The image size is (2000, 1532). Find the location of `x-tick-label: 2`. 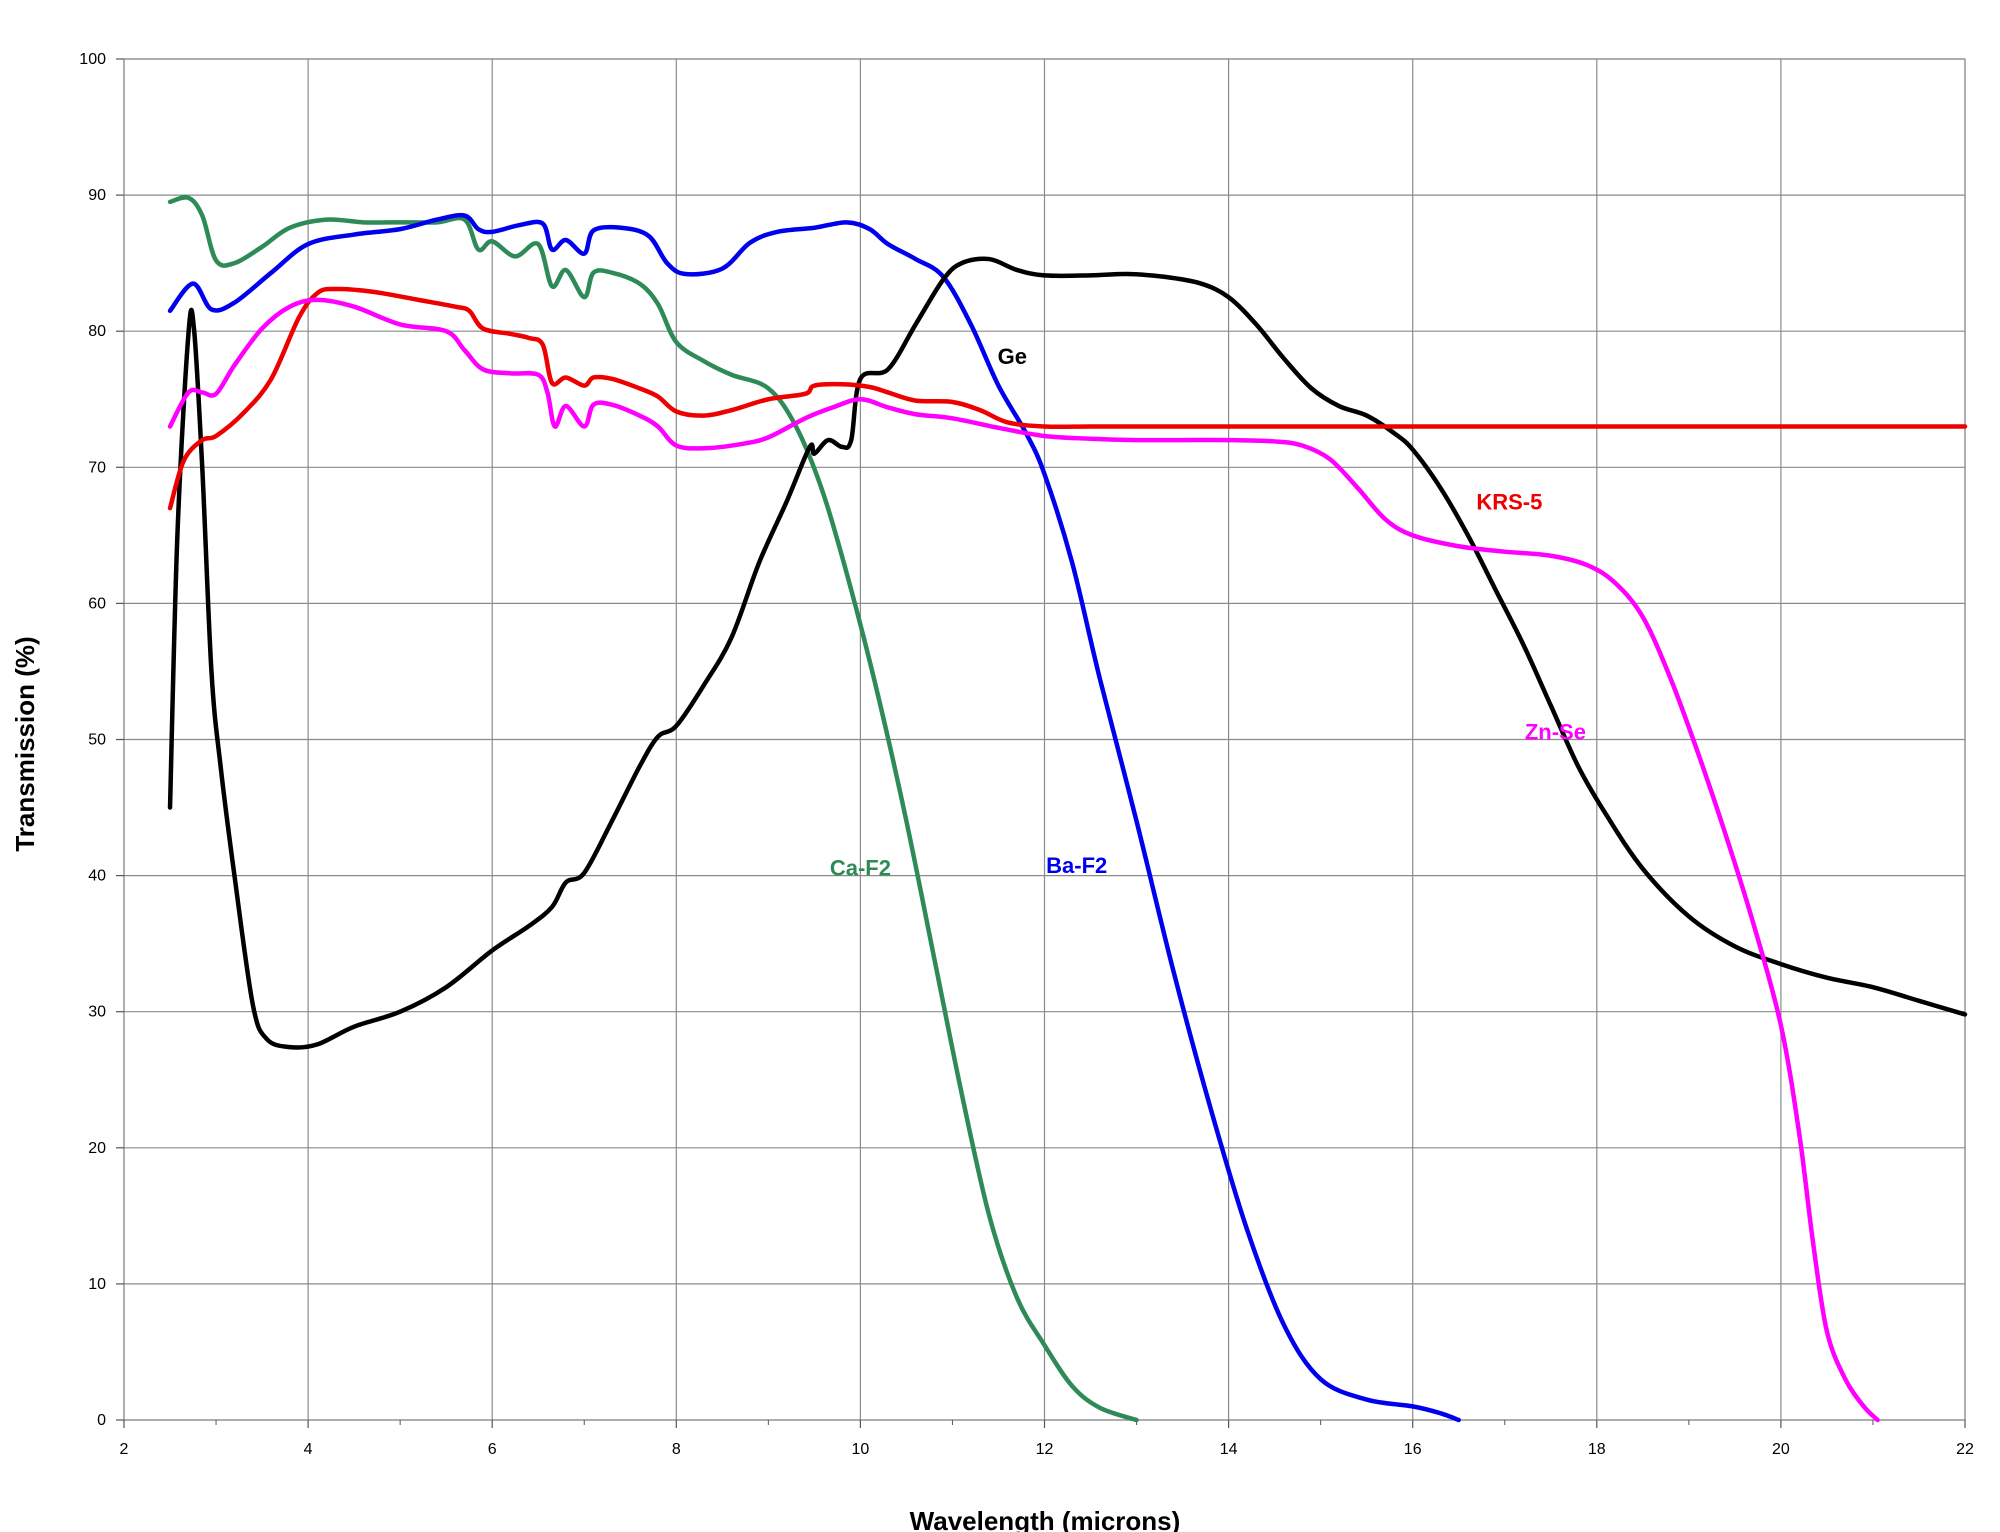

x-tick-label: 2 is located at coordinates (124, 1449).